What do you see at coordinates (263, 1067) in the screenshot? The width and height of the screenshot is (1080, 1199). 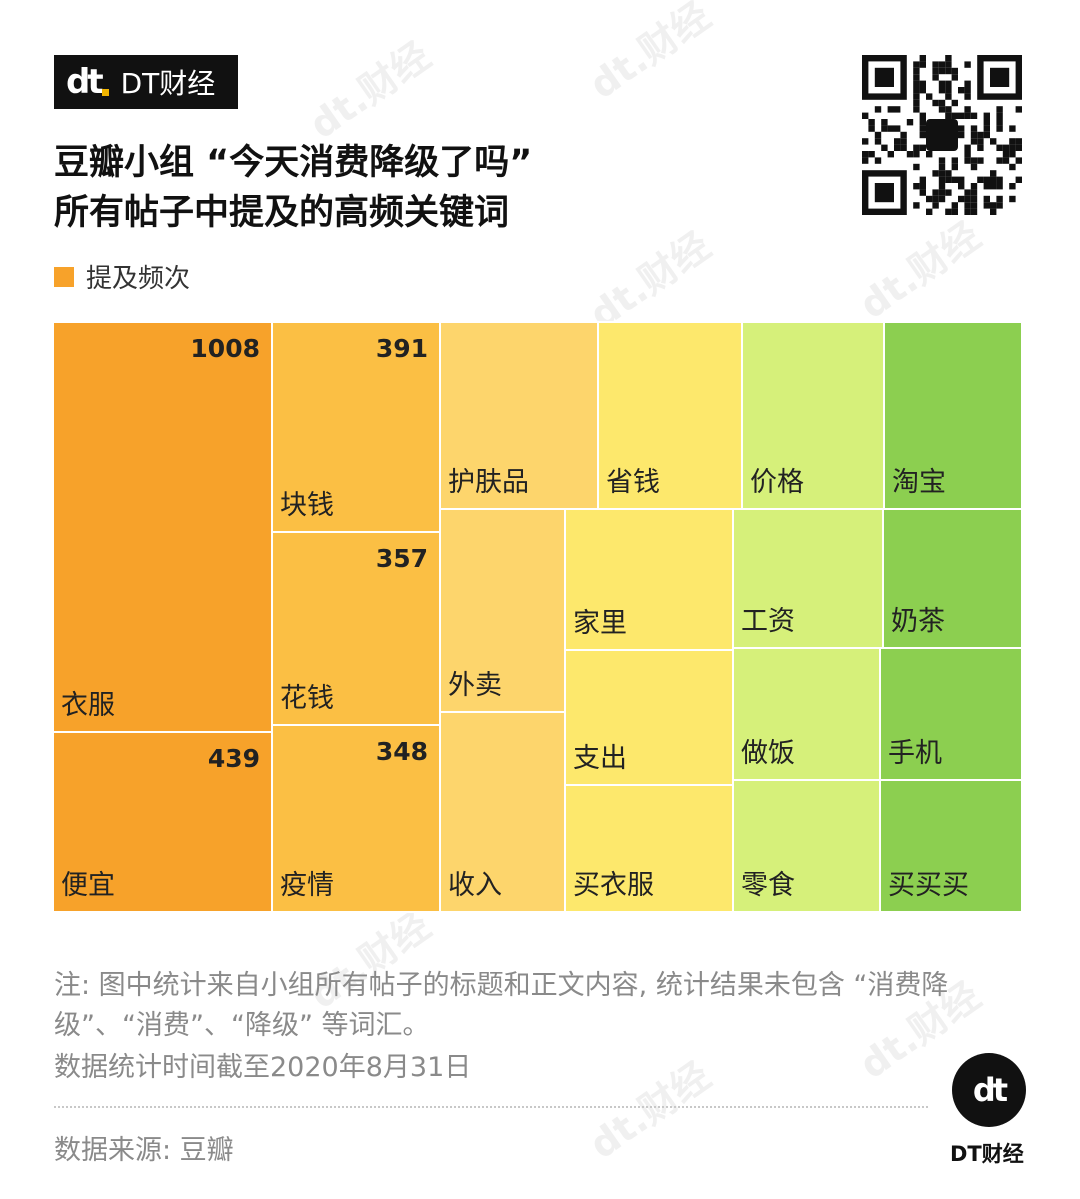 I see `data-date: 数据统计时间截至2020年8月31日` at bounding box center [263, 1067].